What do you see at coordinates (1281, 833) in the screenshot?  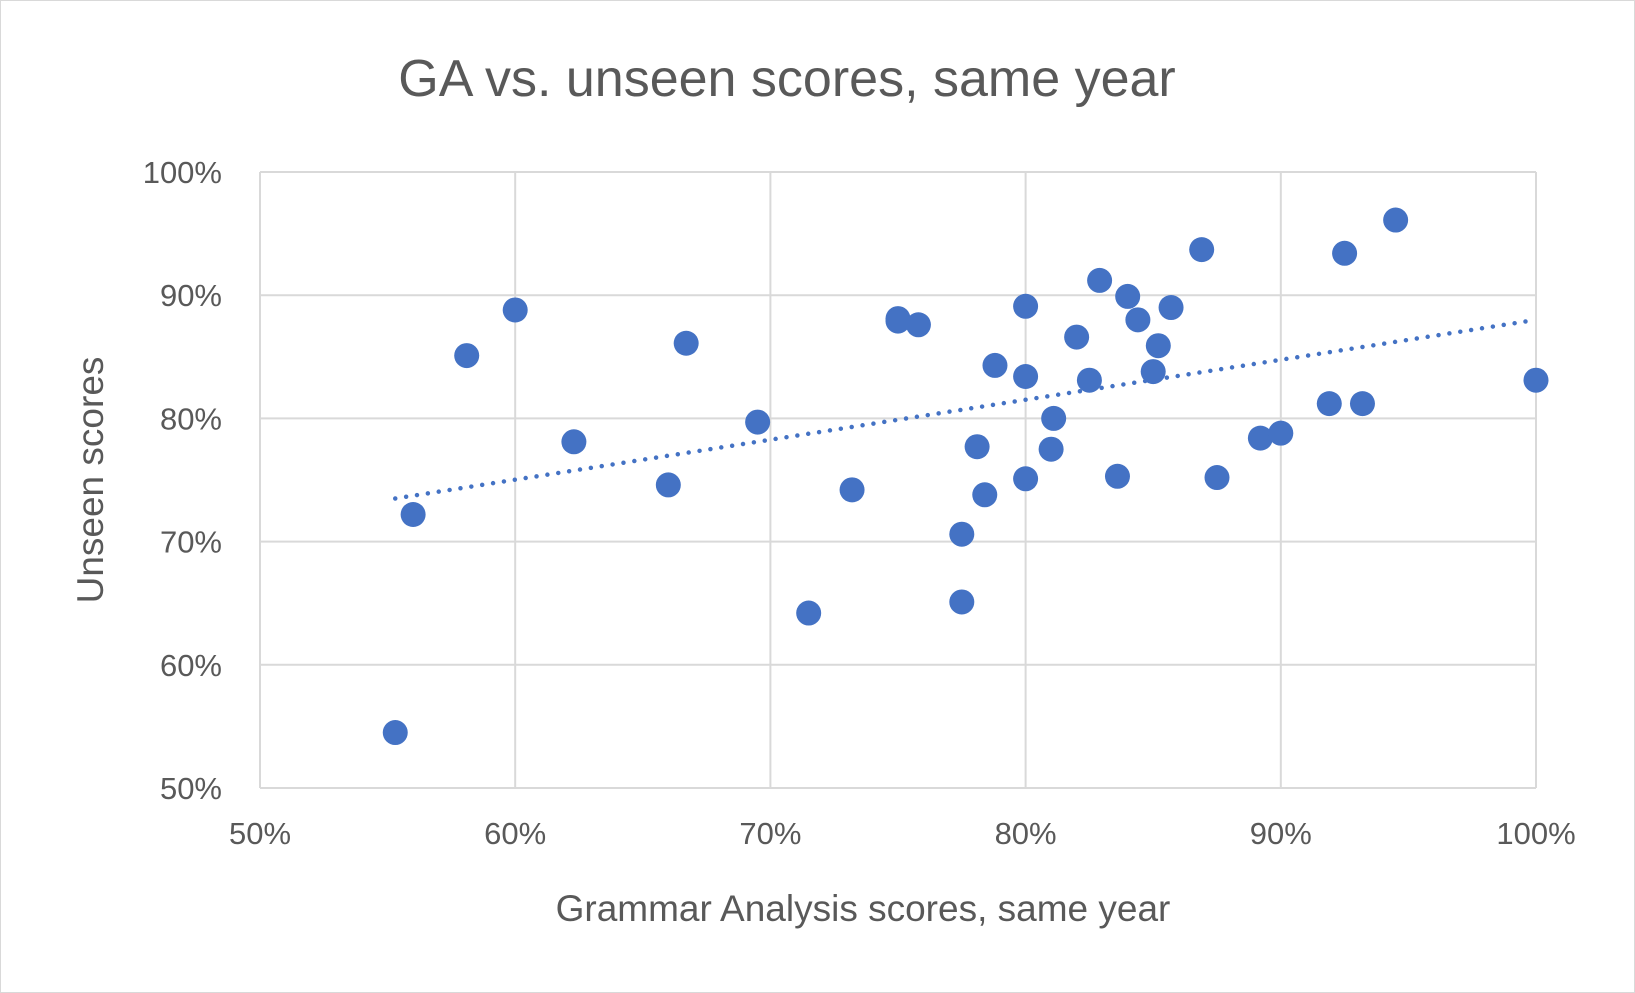 I see `x-tick-label: 90%` at bounding box center [1281, 833].